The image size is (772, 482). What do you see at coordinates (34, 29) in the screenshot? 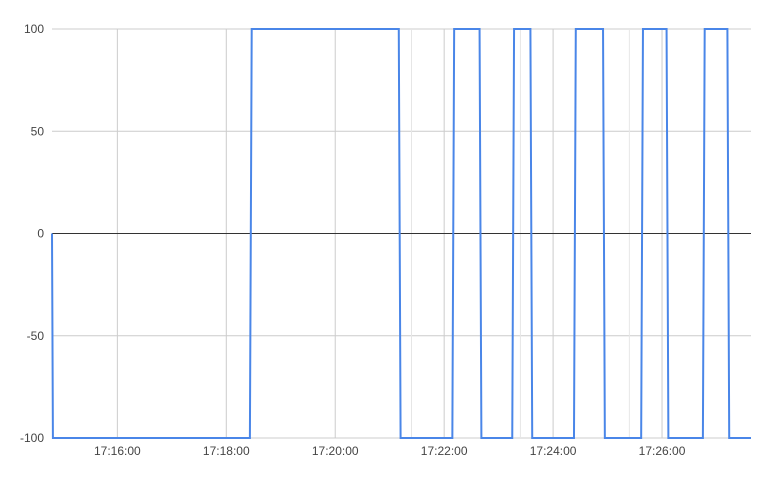
I see `y-tick-label: 100` at bounding box center [34, 29].